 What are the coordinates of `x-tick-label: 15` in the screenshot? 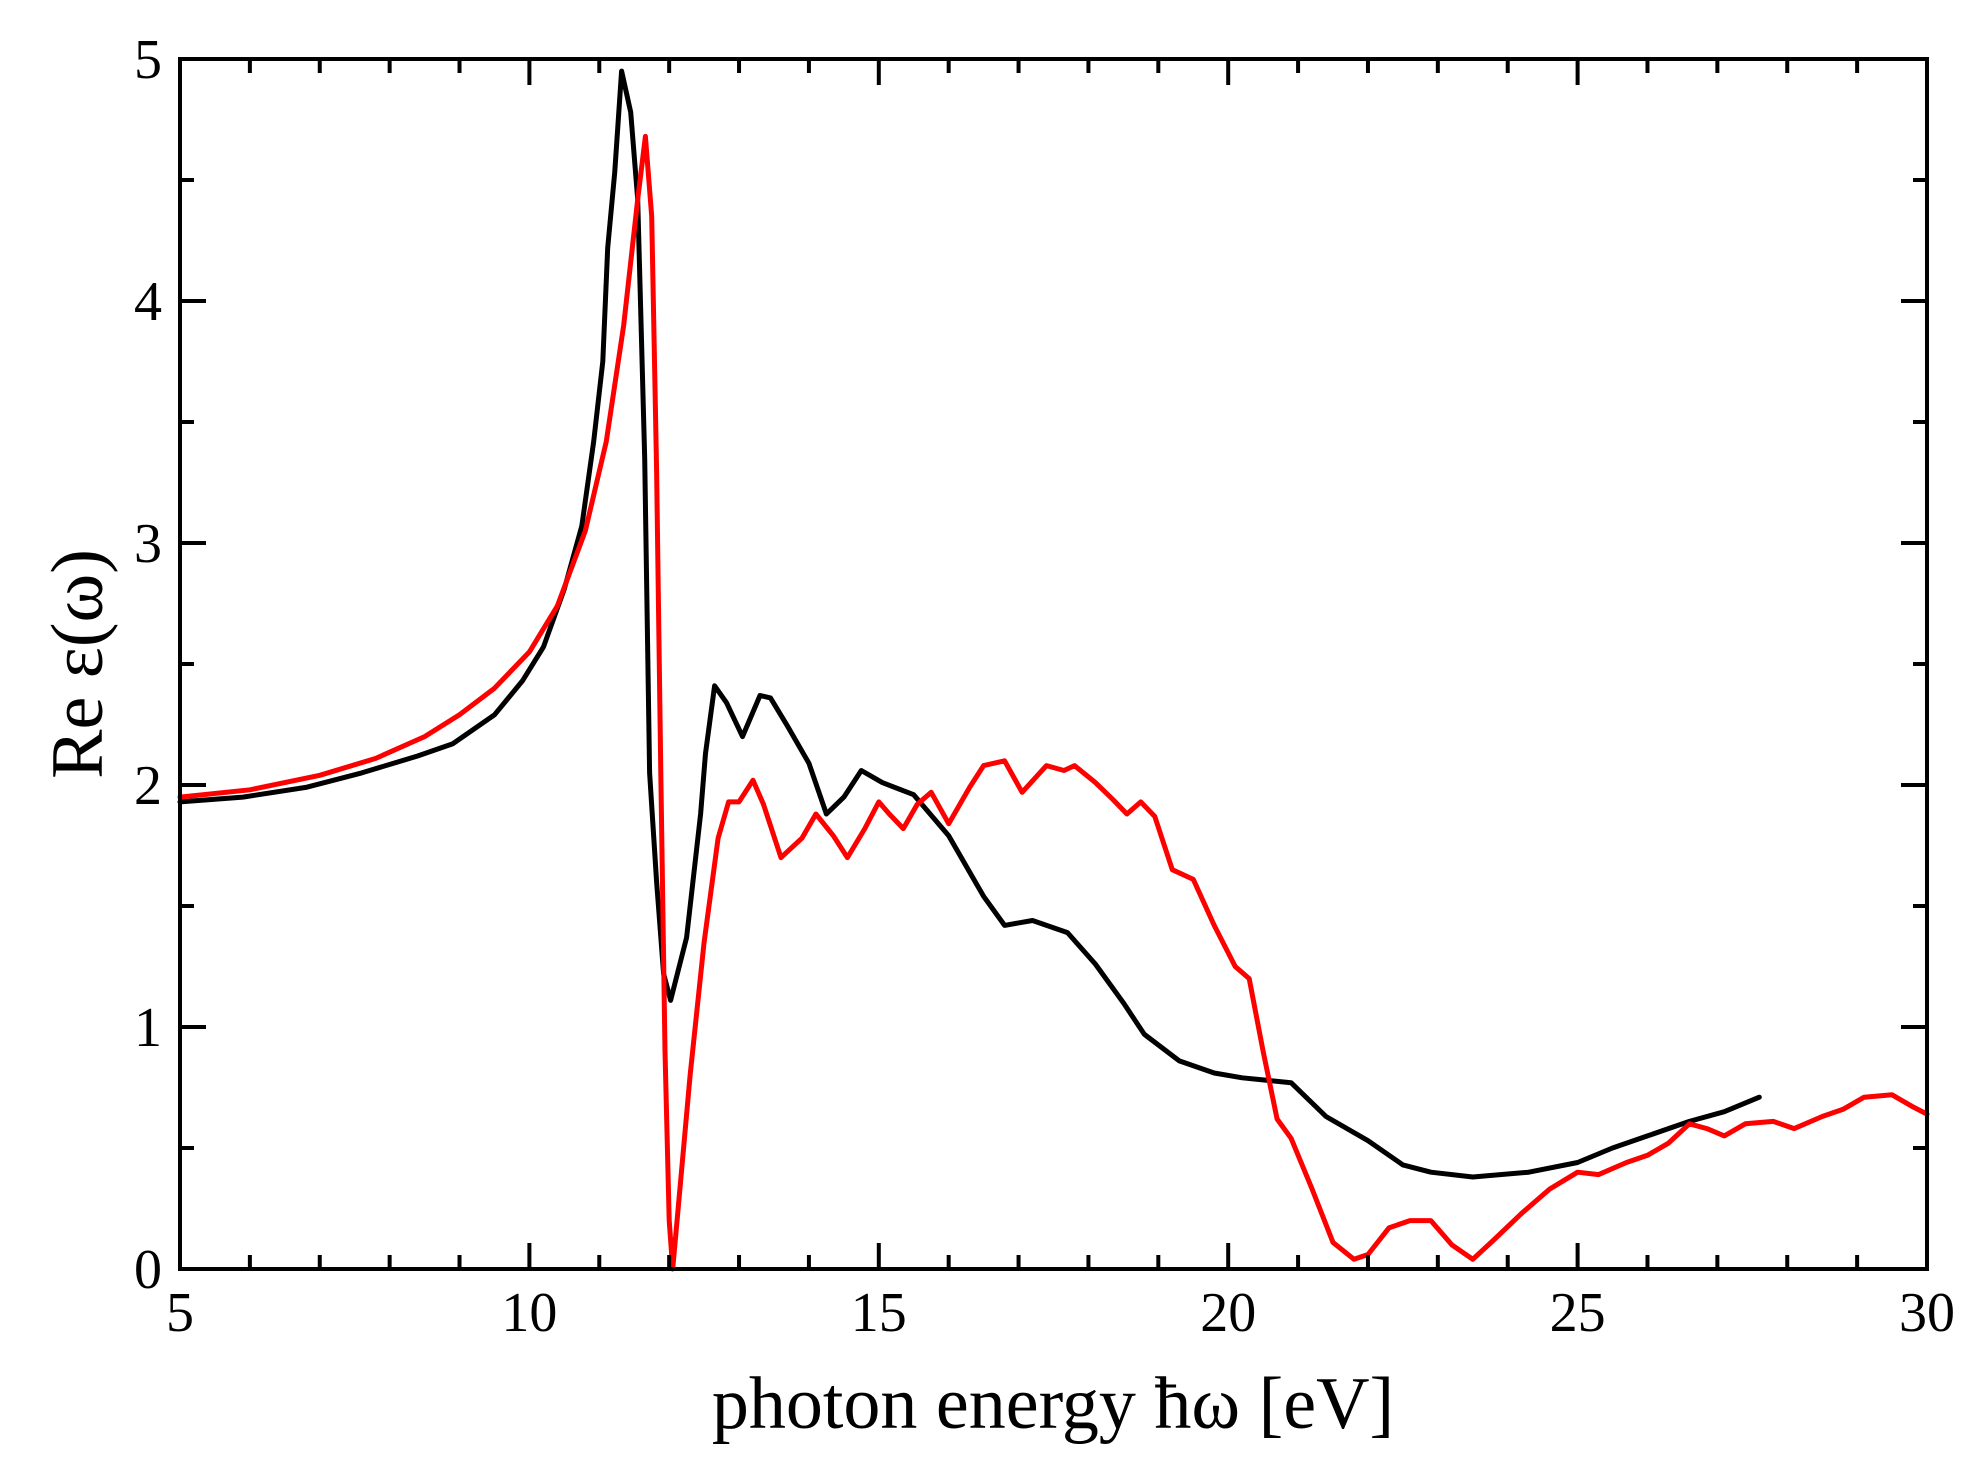 It's located at (879, 1313).